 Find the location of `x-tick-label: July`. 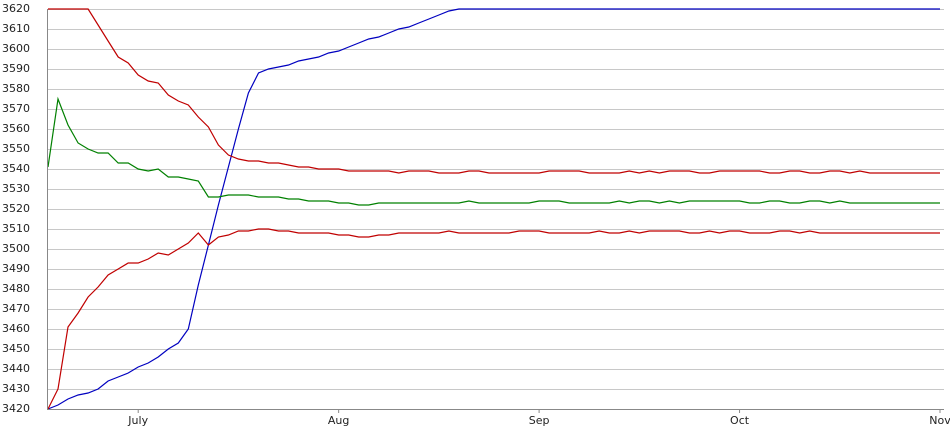

x-tick-label: July is located at coordinates (137, 420).